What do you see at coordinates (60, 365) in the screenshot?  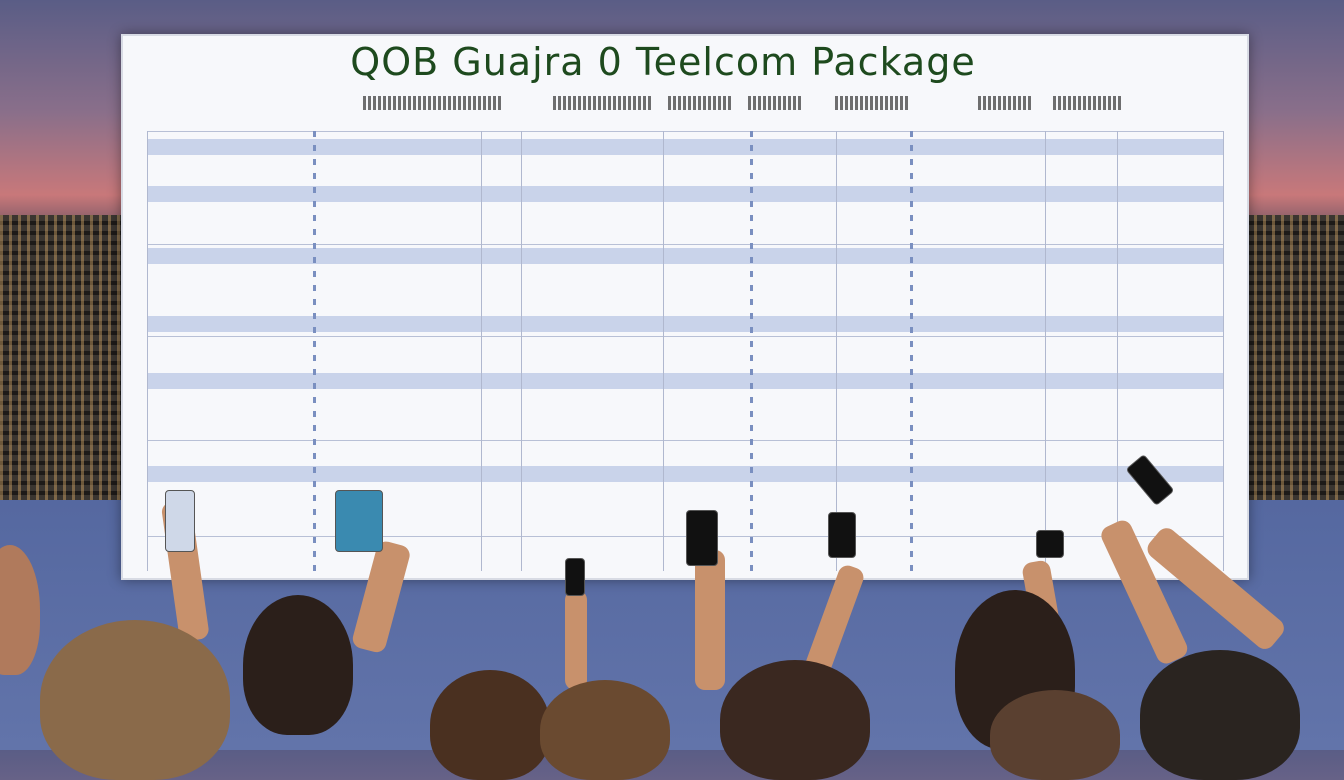 I see `city-skyline-left` at bounding box center [60, 365].